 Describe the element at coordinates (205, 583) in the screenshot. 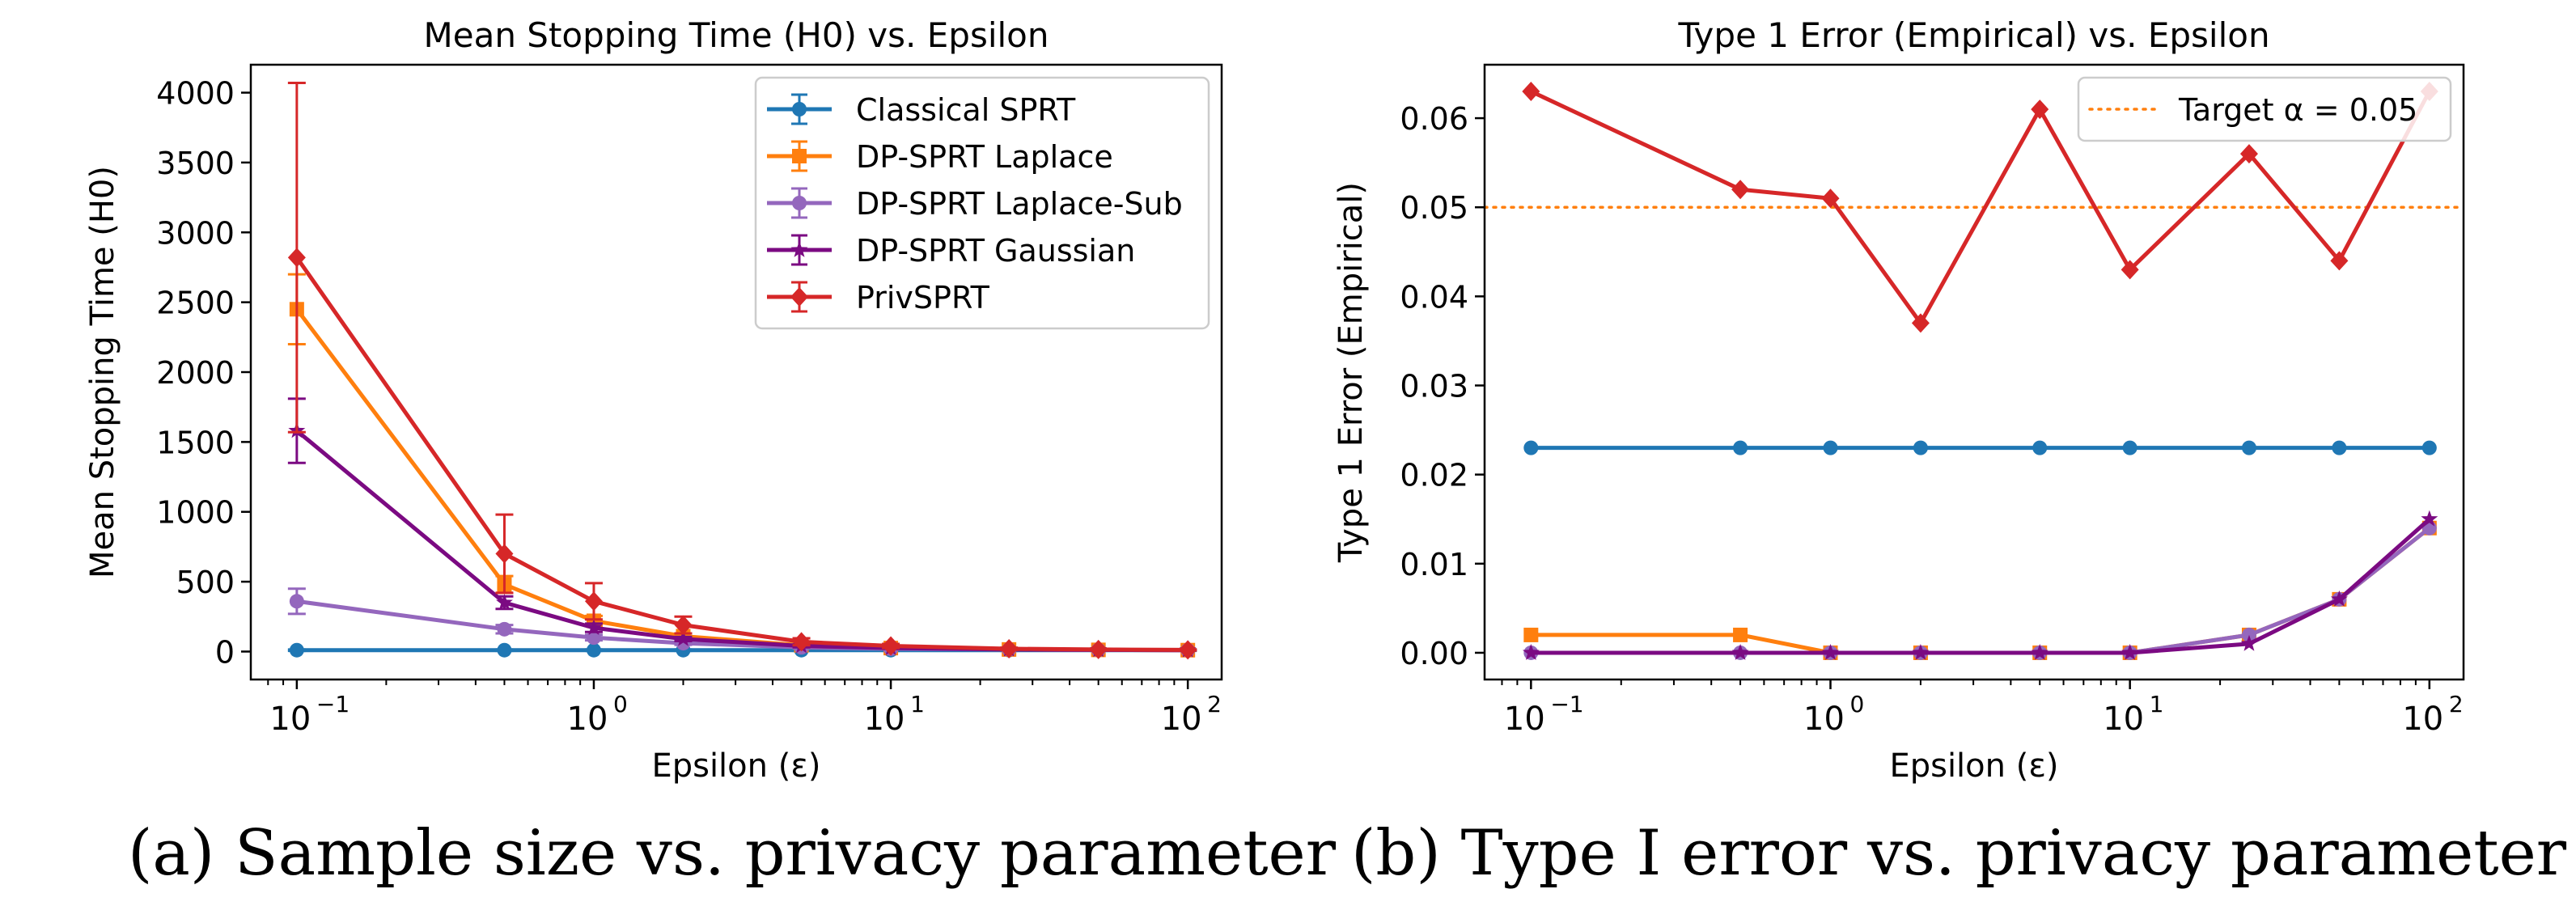

I see `chart-a-y-tick-label: 500` at that location.